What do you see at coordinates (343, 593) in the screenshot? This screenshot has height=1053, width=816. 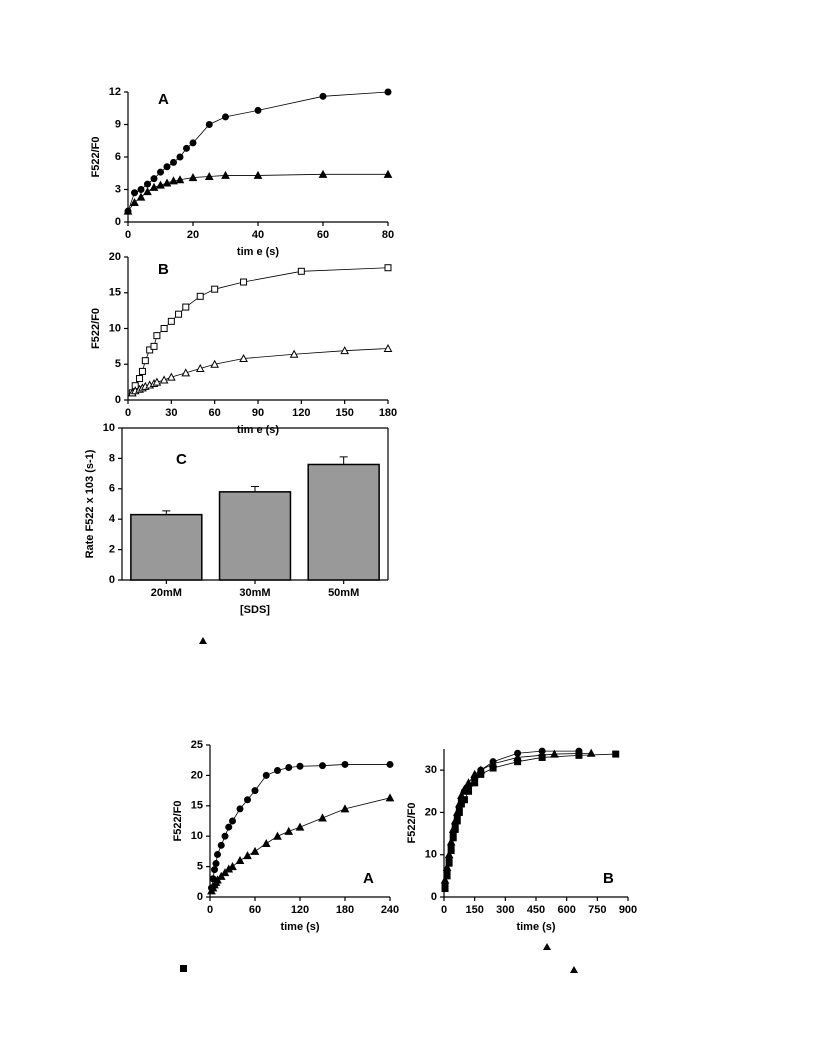 I see `x-tick-label: 50mM` at bounding box center [343, 593].